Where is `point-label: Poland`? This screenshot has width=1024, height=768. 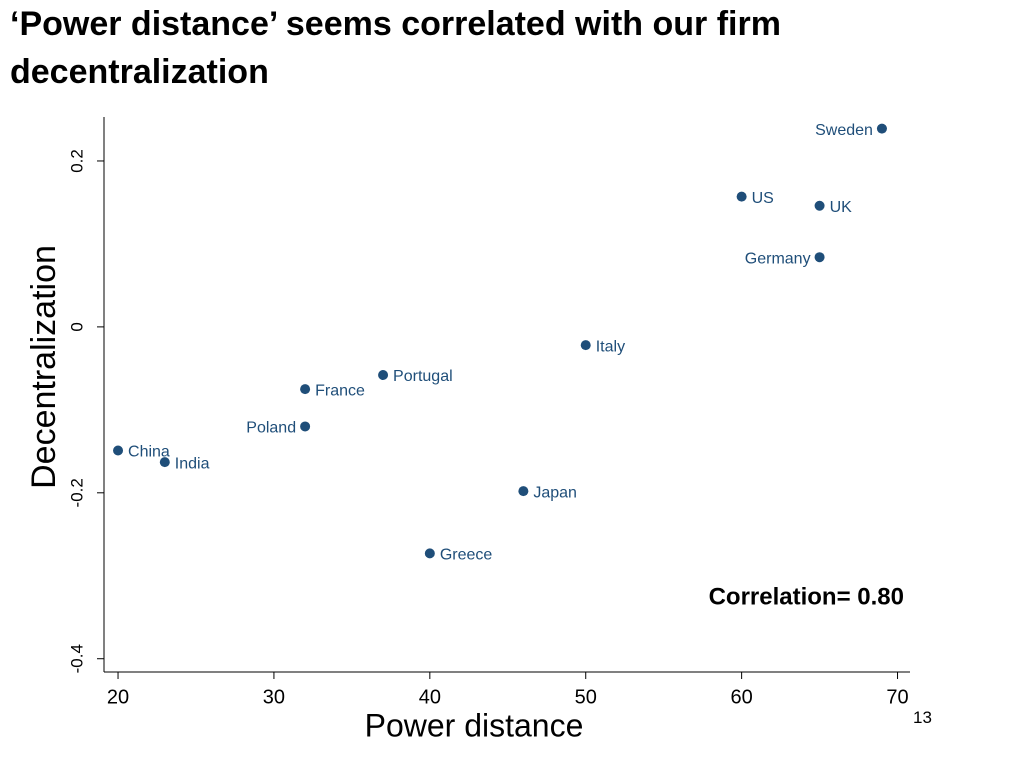 point-label: Poland is located at coordinates (271, 428).